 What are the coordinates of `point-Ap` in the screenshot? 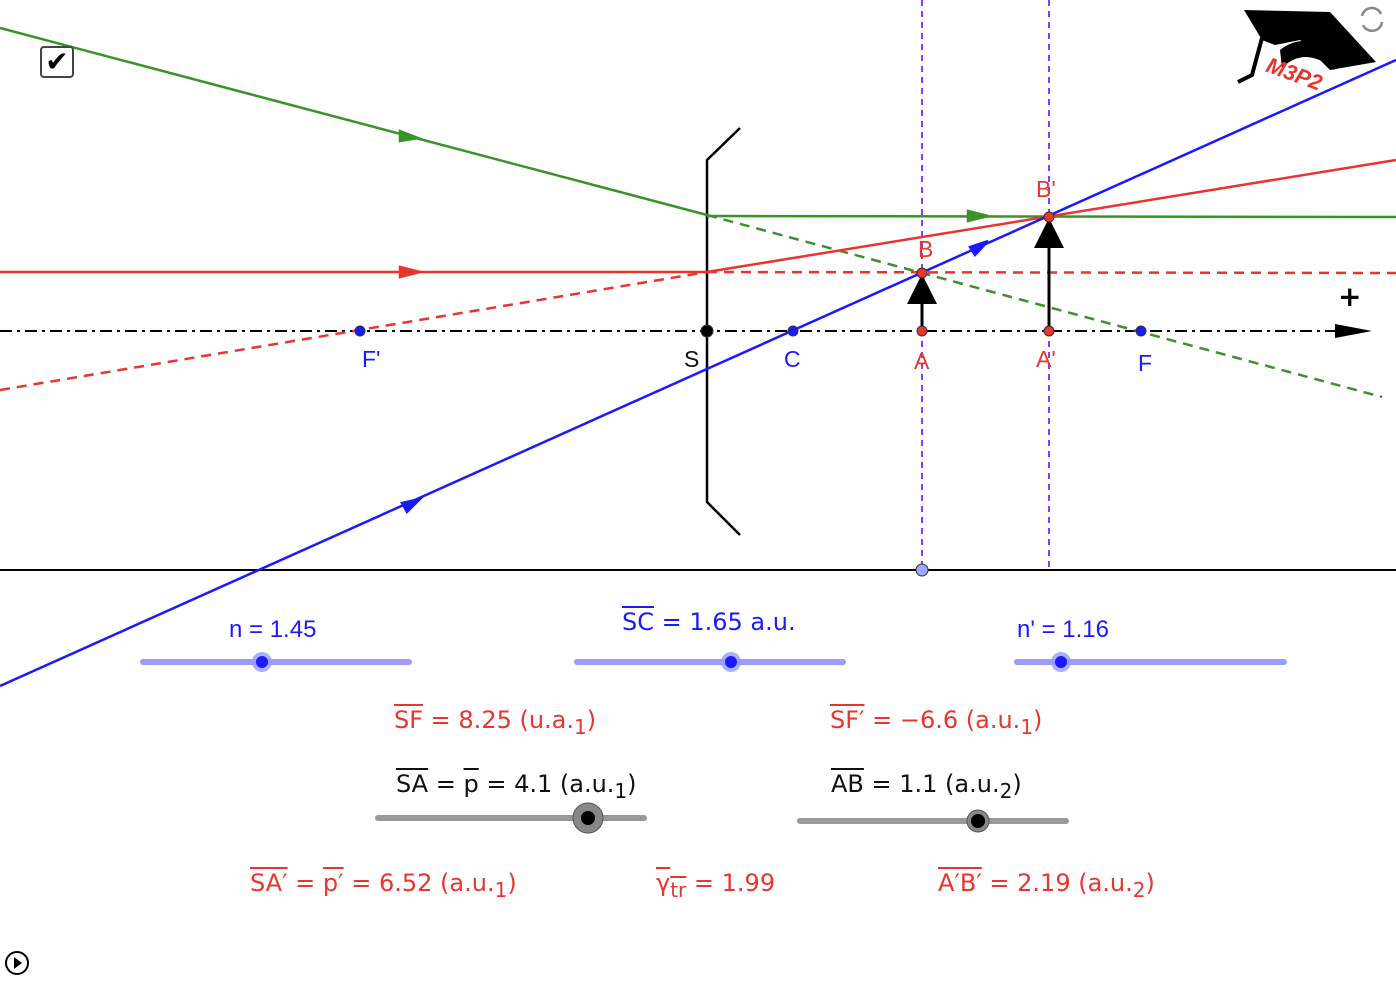 It's located at (1049, 331).